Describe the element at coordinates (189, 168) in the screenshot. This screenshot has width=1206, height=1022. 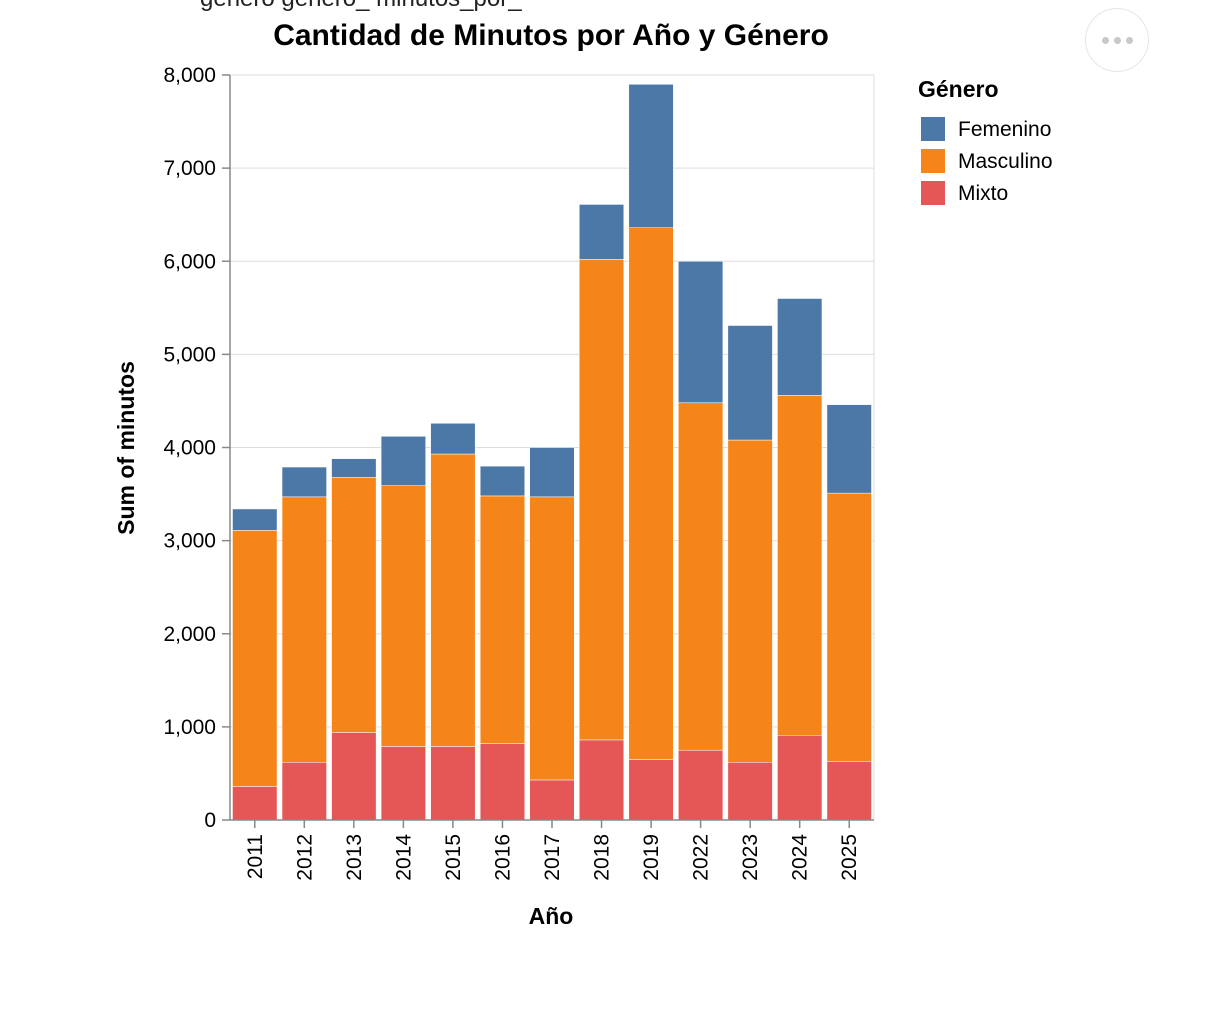
I see `y-tick-label: 7,000` at that location.